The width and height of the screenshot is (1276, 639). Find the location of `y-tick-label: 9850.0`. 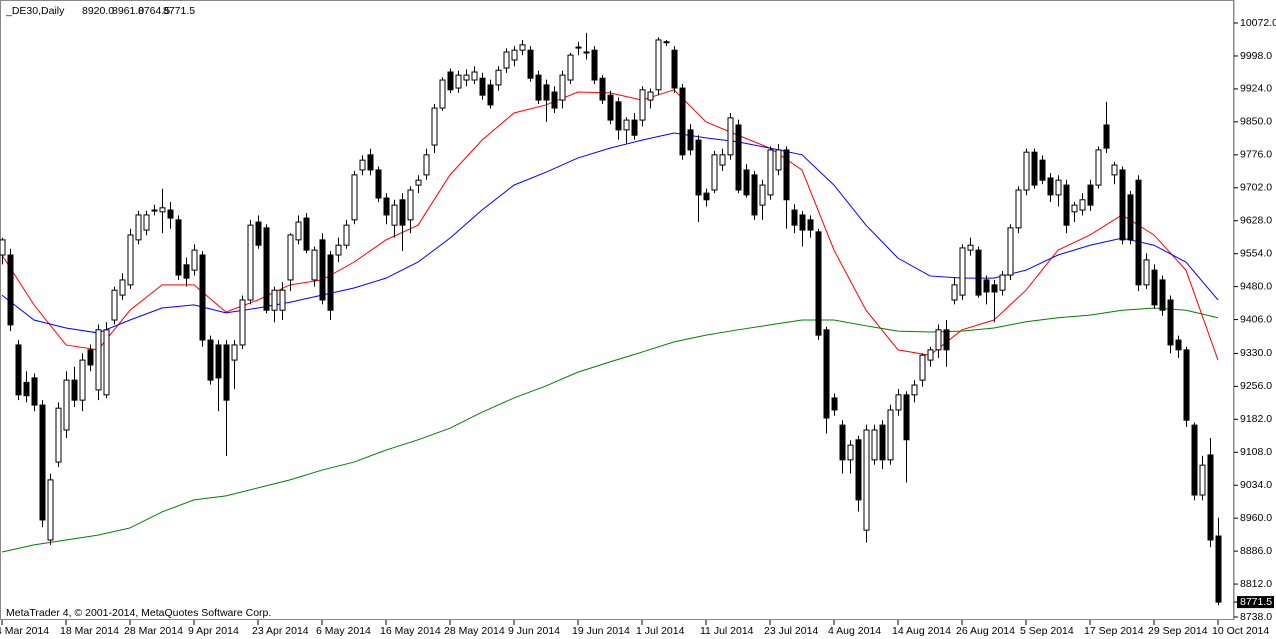

y-tick-label: 9850.0 is located at coordinates (1256, 122).